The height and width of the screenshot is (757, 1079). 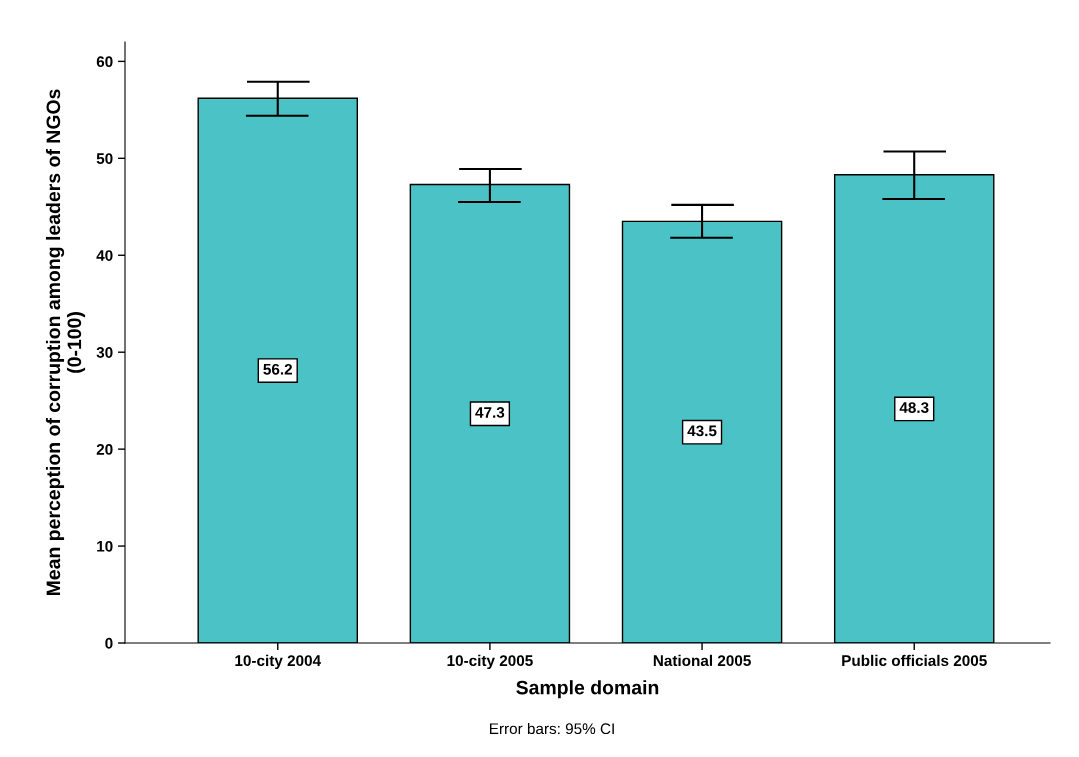 What do you see at coordinates (552, 728) in the screenshot?
I see `text: Error bars: 95% CI` at bounding box center [552, 728].